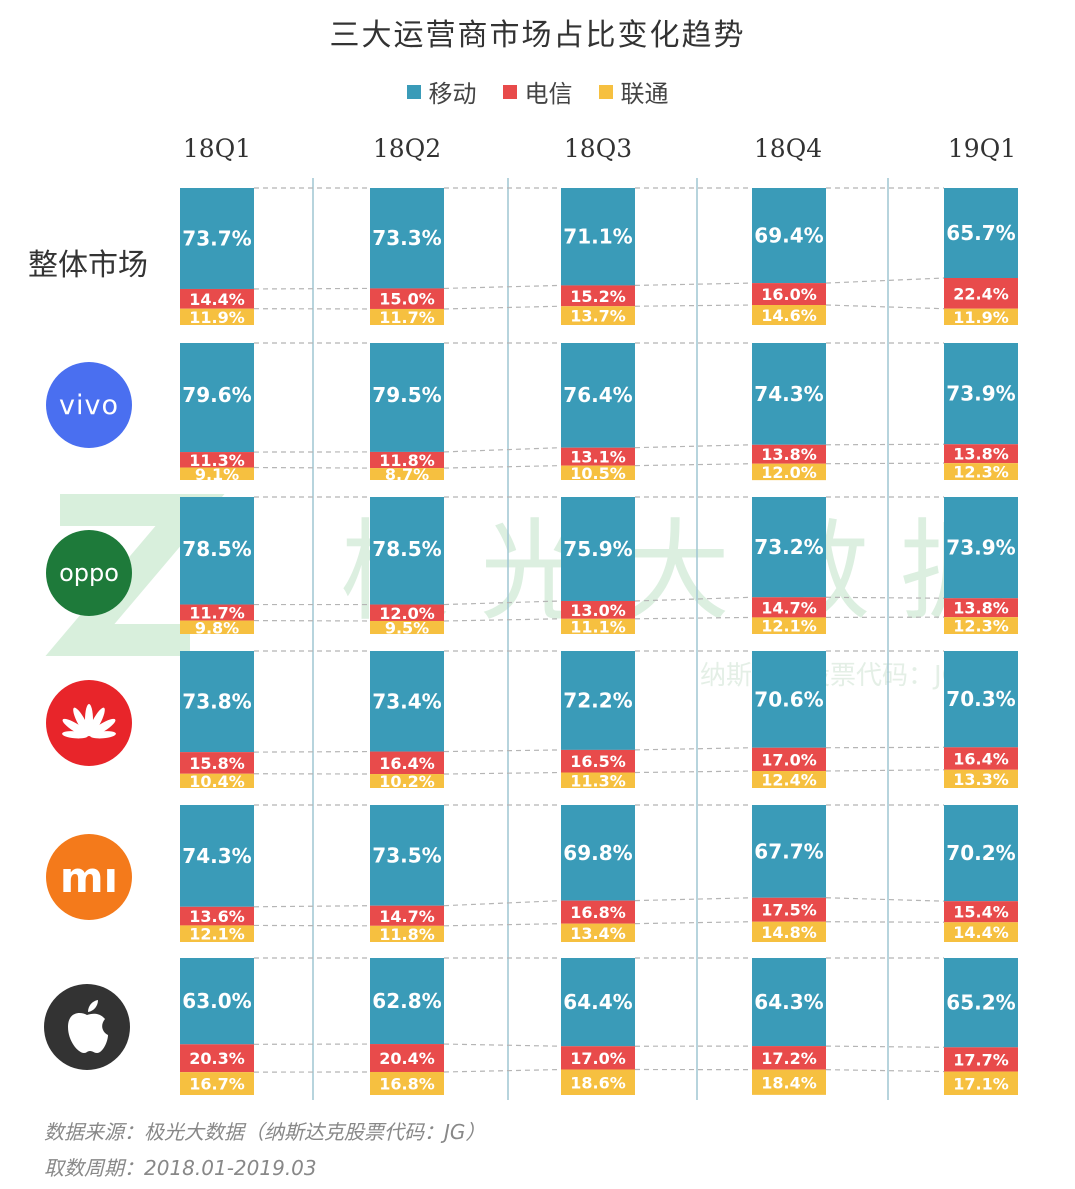  What do you see at coordinates (788, 1002) in the screenshot?
I see `bar-value-label: 64.3%` at bounding box center [788, 1002].